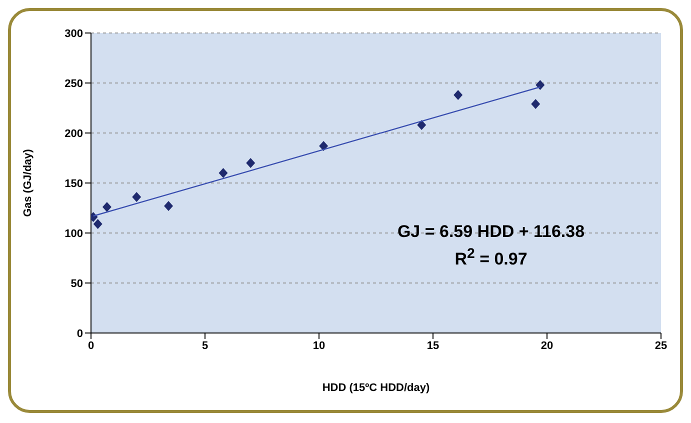 The height and width of the screenshot is (423, 691). Describe the element at coordinates (73, 84) in the screenshot. I see `y-tick-label: 250` at that location.